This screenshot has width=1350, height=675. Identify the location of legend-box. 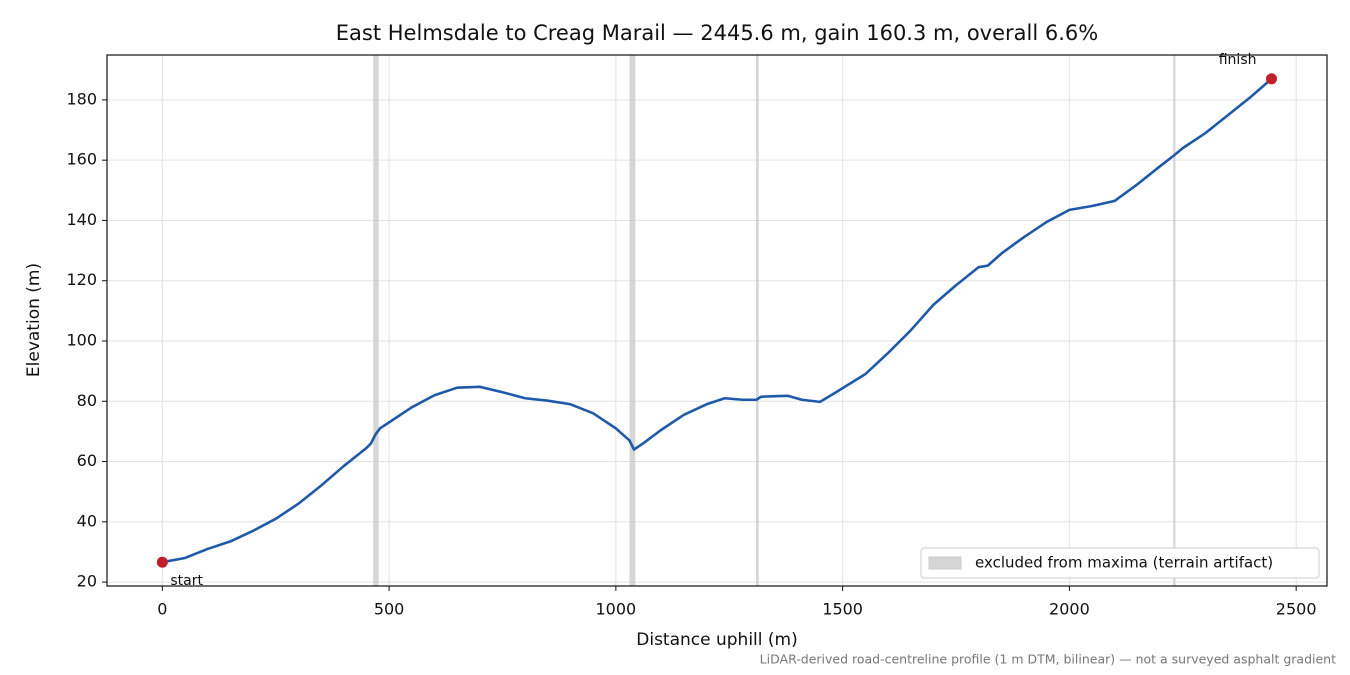
(1120, 563).